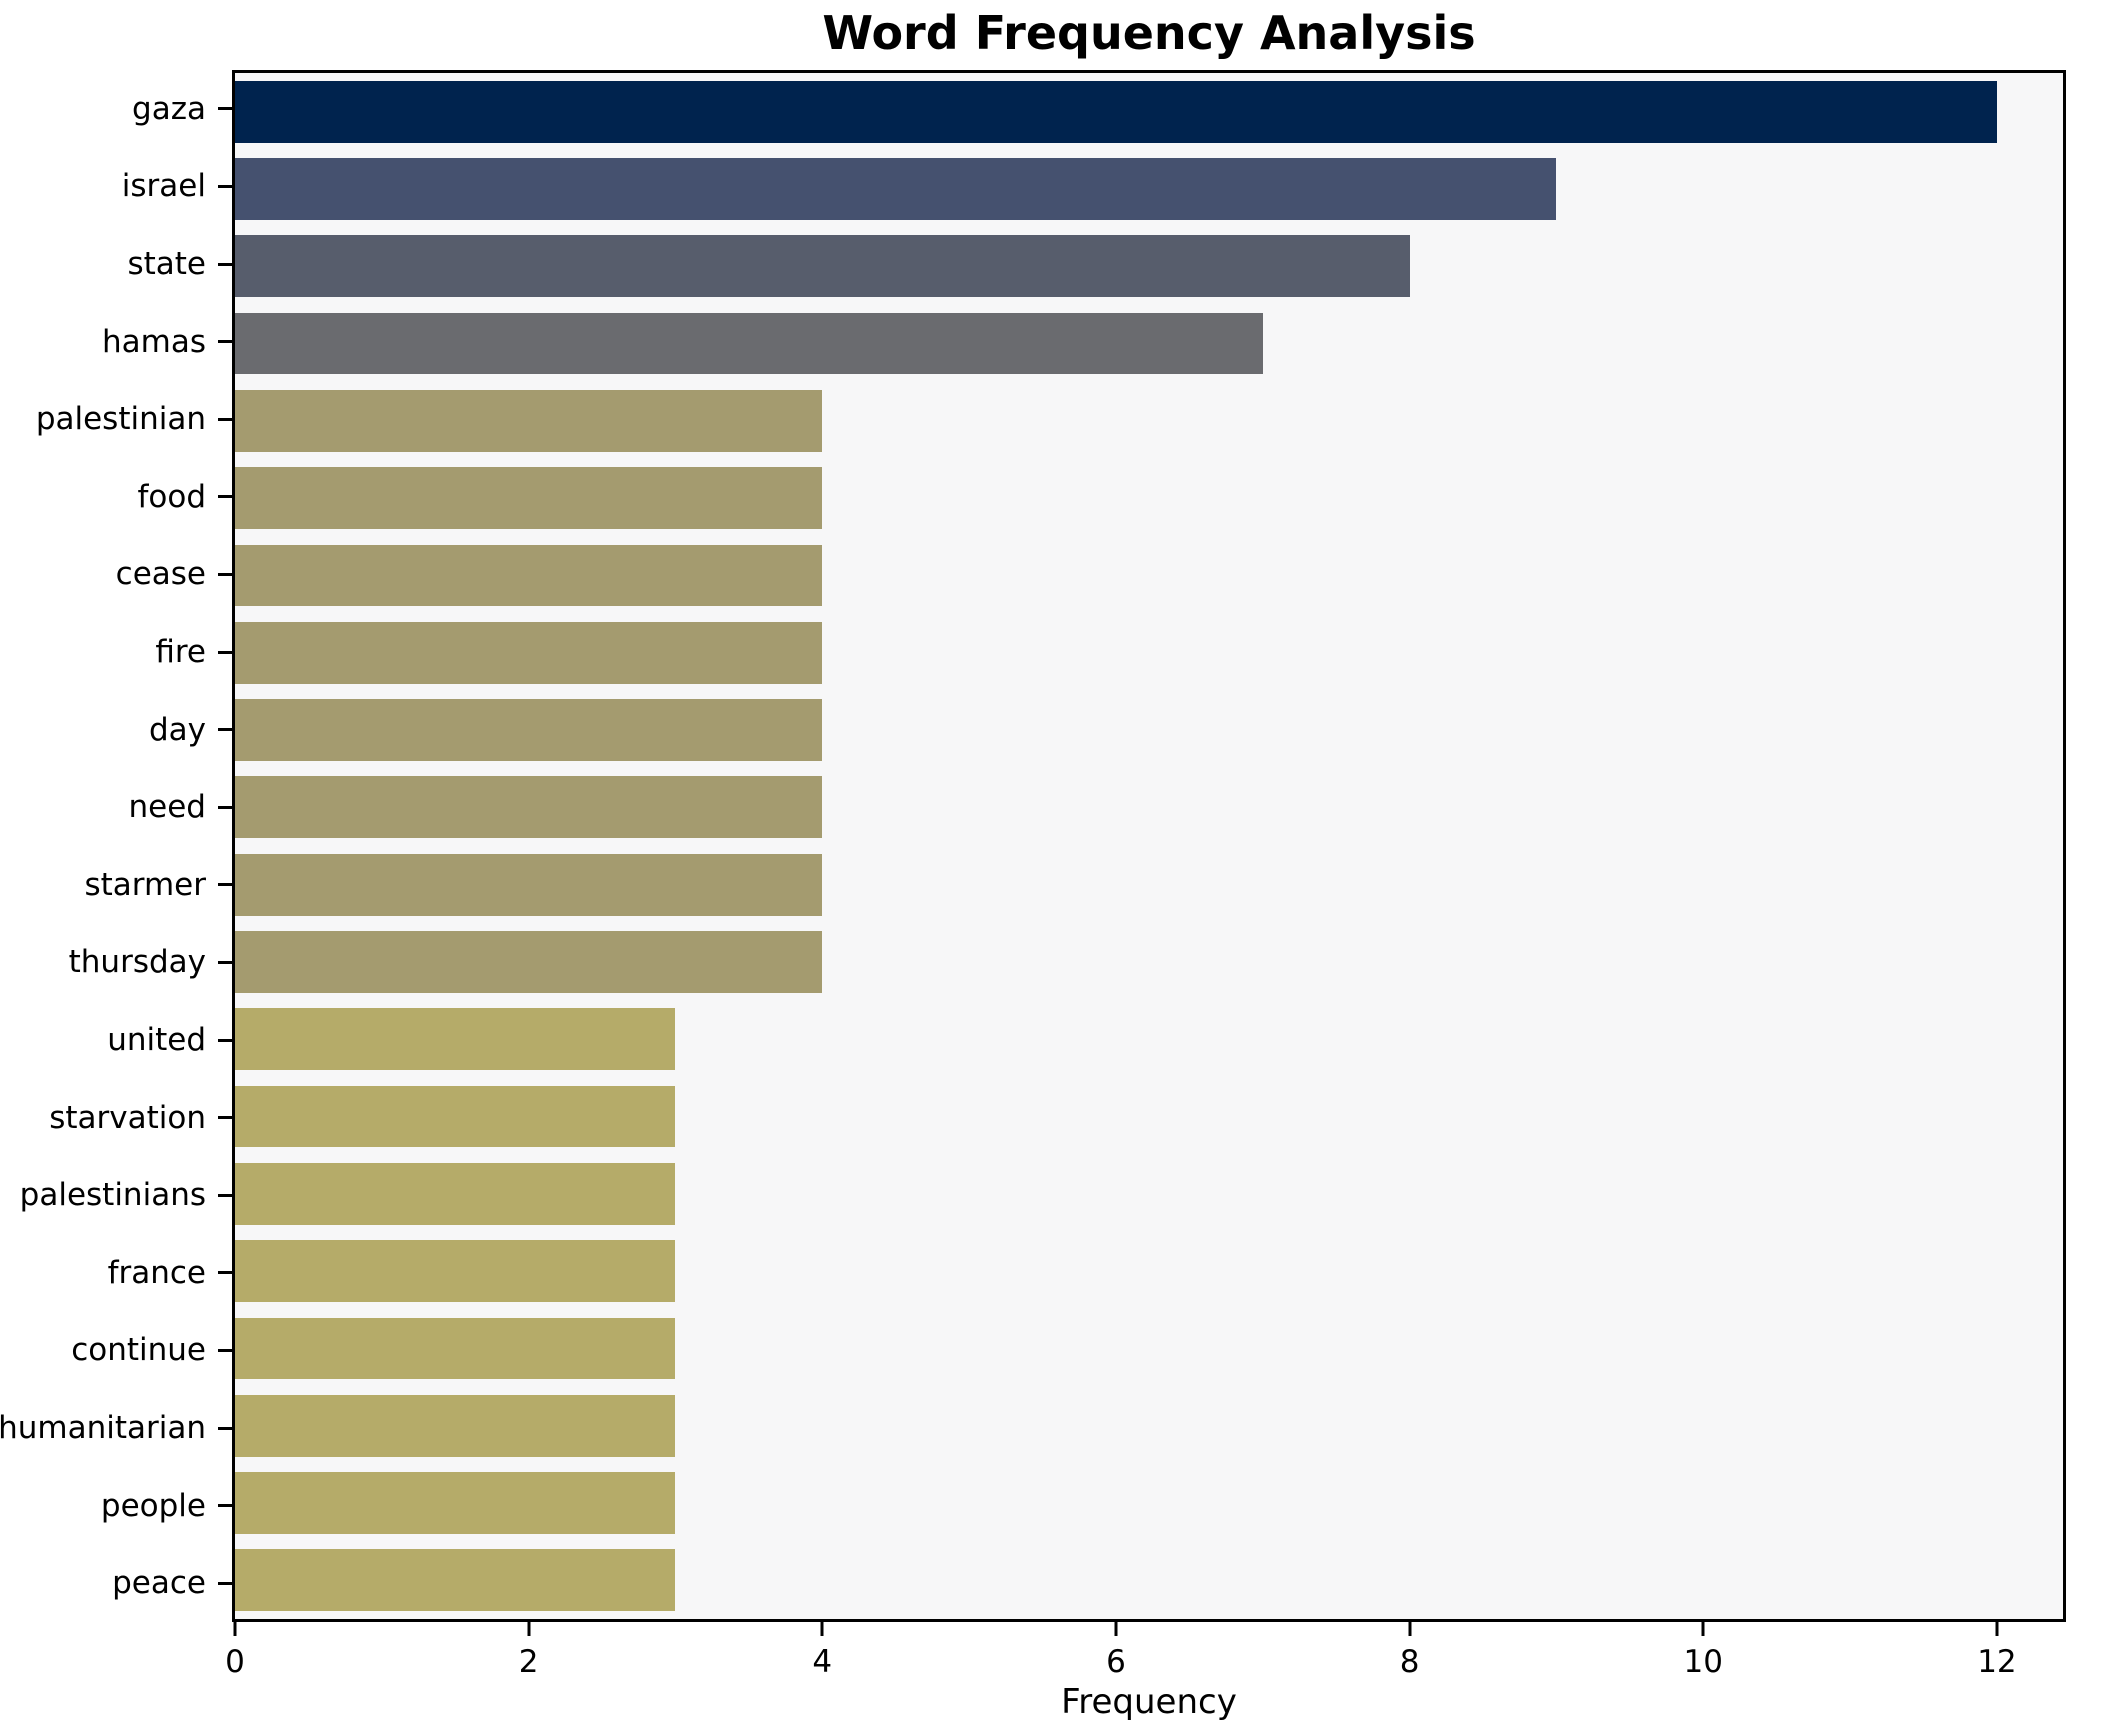 The width and height of the screenshot is (2112, 1722). What do you see at coordinates (1997, 1662) in the screenshot?
I see `x-tick-label-12: 12` at bounding box center [1997, 1662].